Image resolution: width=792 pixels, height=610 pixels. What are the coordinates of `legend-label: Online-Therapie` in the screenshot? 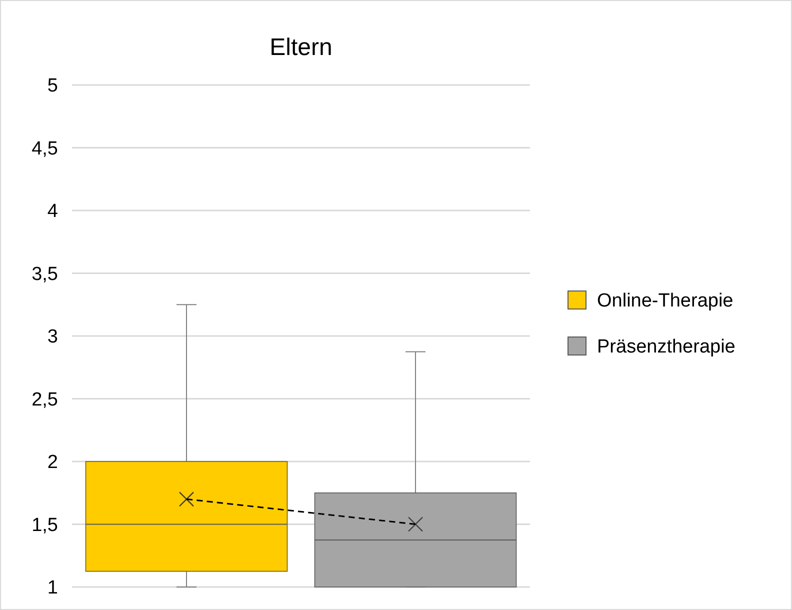 It's located at (665, 301).